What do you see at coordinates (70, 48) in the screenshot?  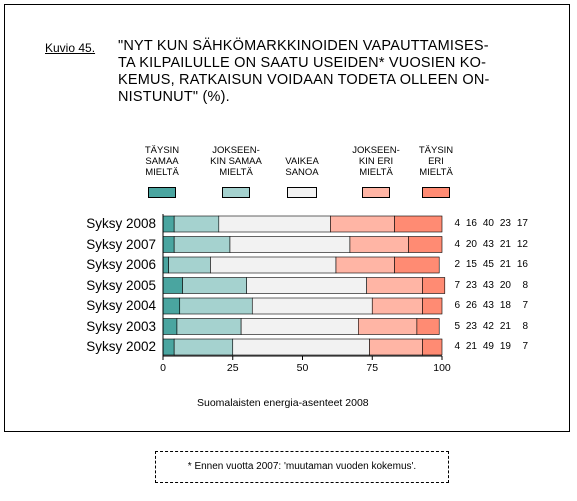 I see `figure-label: Kuvio 45.` at bounding box center [70, 48].